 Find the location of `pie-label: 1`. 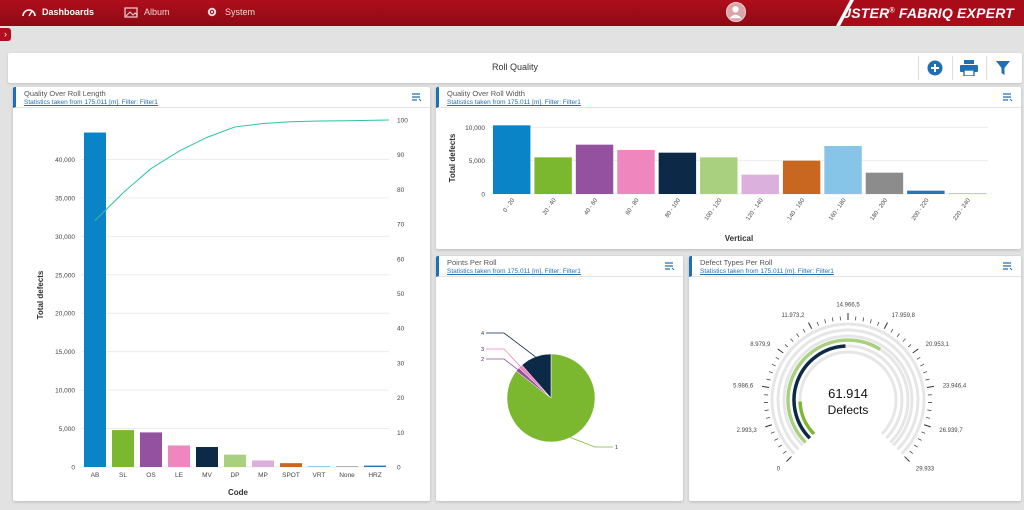

pie-label: 1 is located at coordinates (616, 448).